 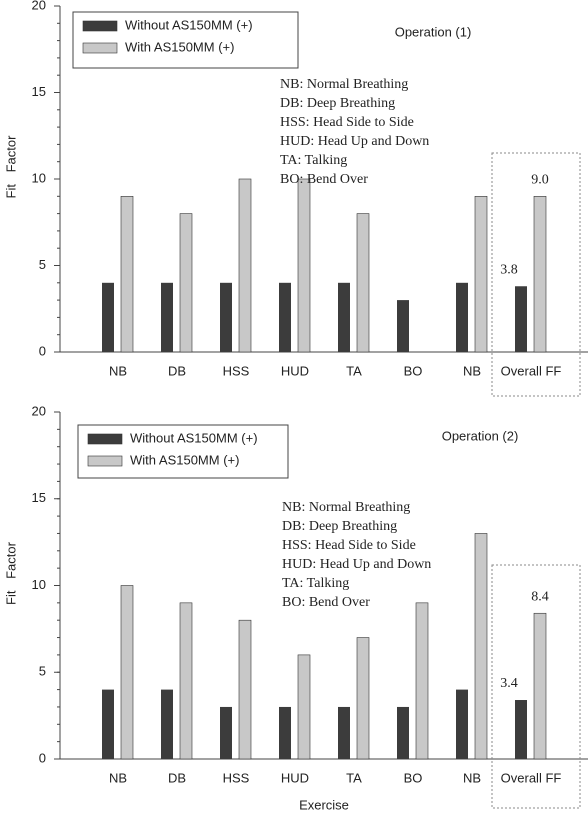 What do you see at coordinates (509, 269) in the screenshot?
I see `data-label: 3.8` at bounding box center [509, 269].